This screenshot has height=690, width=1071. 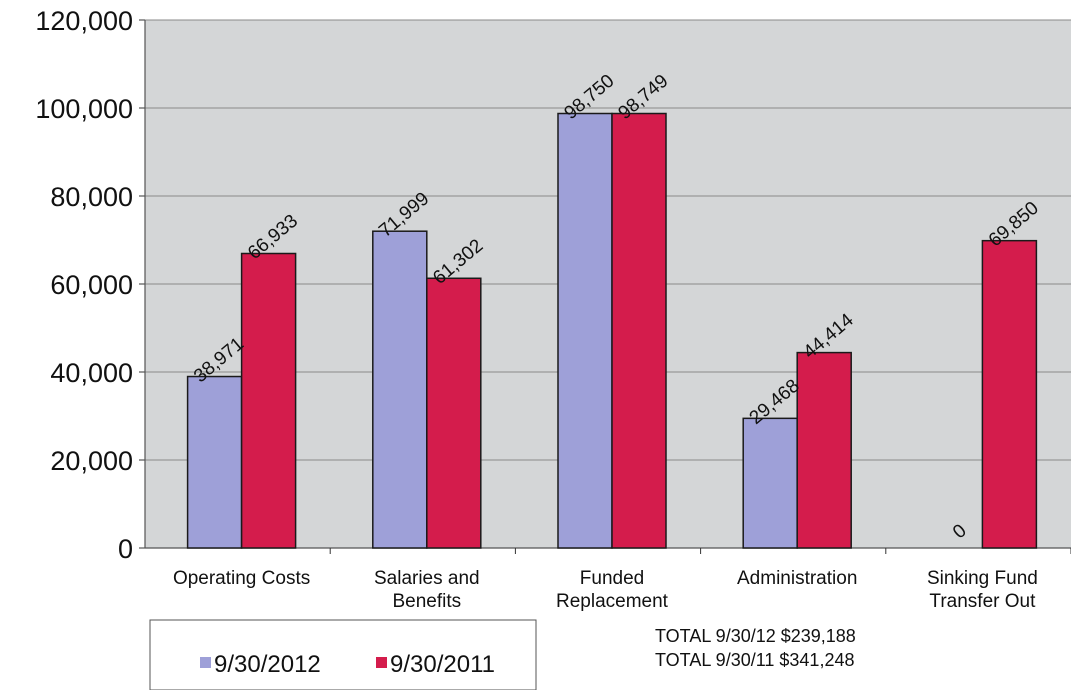 What do you see at coordinates (84, 109) in the screenshot?
I see `y-tick-label: 100,000` at bounding box center [84, 109].